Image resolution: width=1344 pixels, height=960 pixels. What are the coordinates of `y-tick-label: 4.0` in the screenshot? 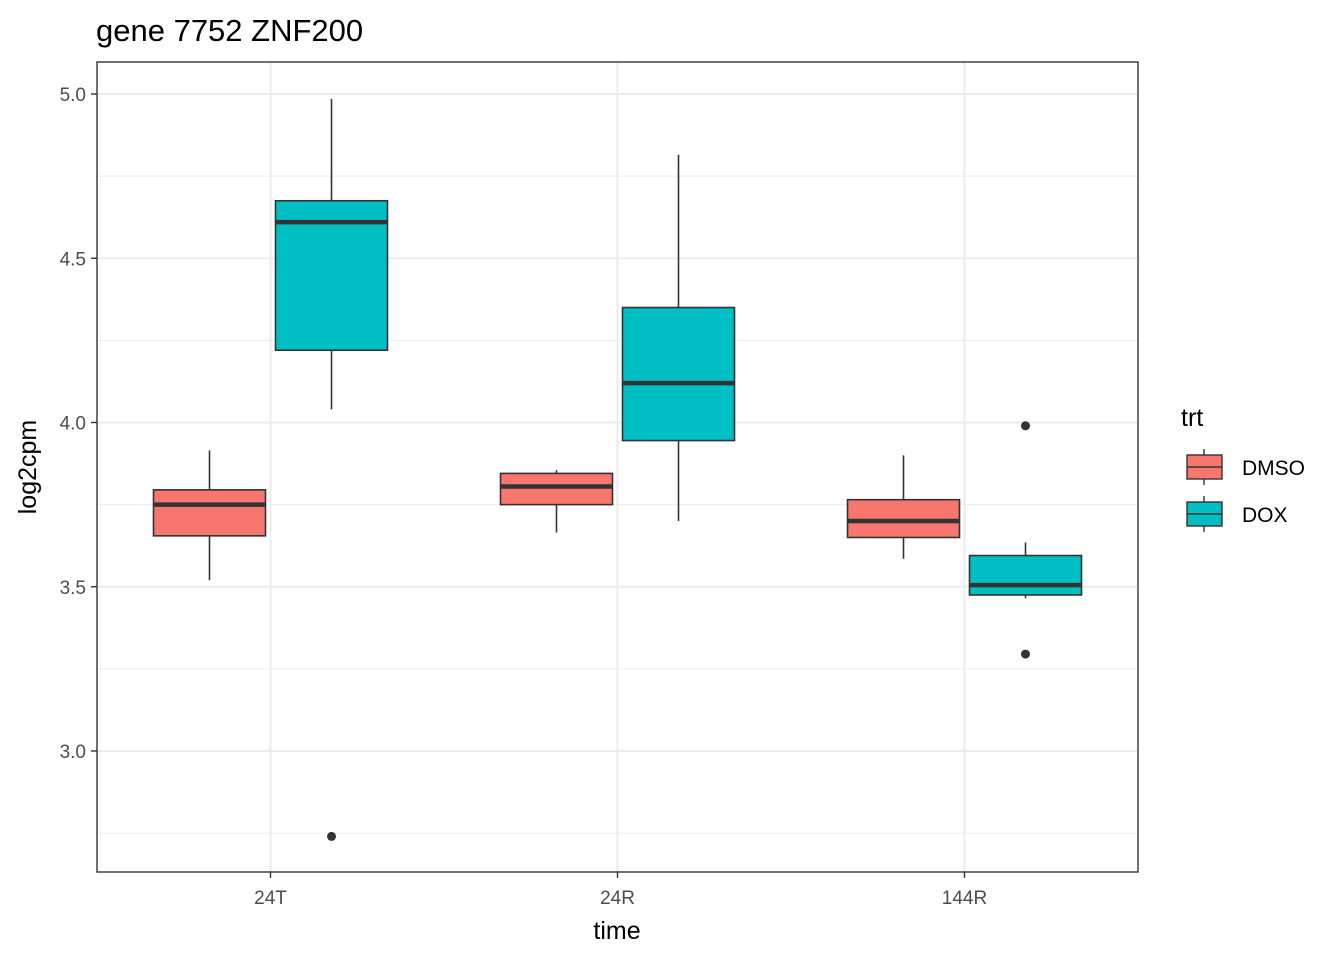 It's located at (73, 424).